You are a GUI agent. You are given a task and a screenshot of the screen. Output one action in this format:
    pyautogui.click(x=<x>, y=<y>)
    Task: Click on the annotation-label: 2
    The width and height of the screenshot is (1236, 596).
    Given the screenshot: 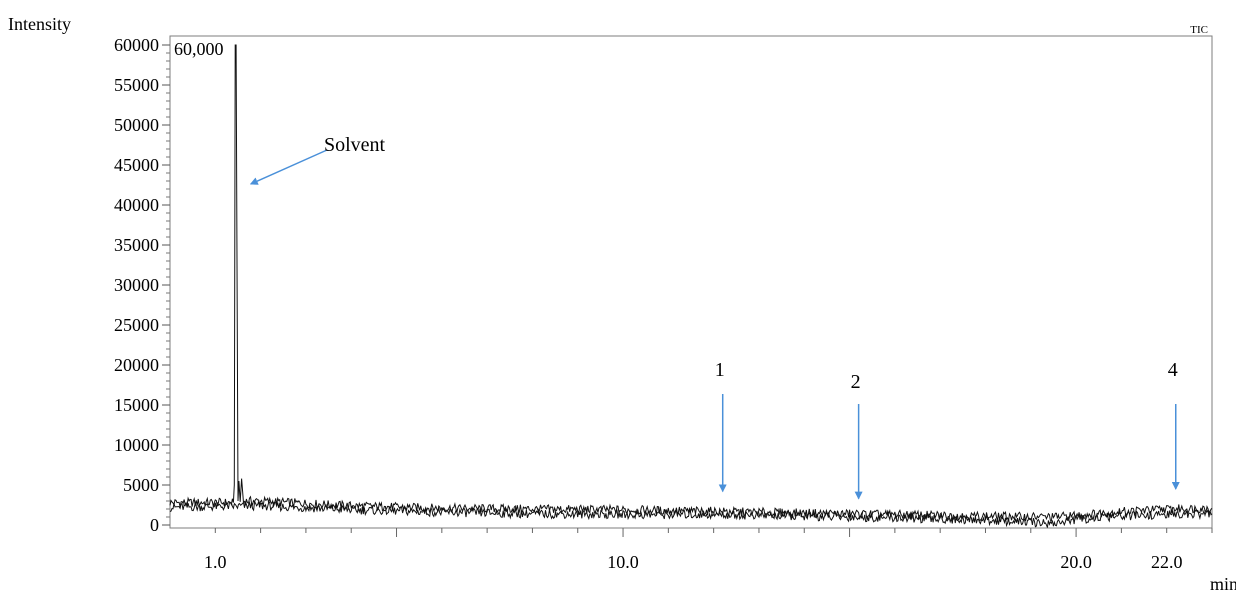 What is the action you would take?
    pyautogui.click(x=856, y=382)
    